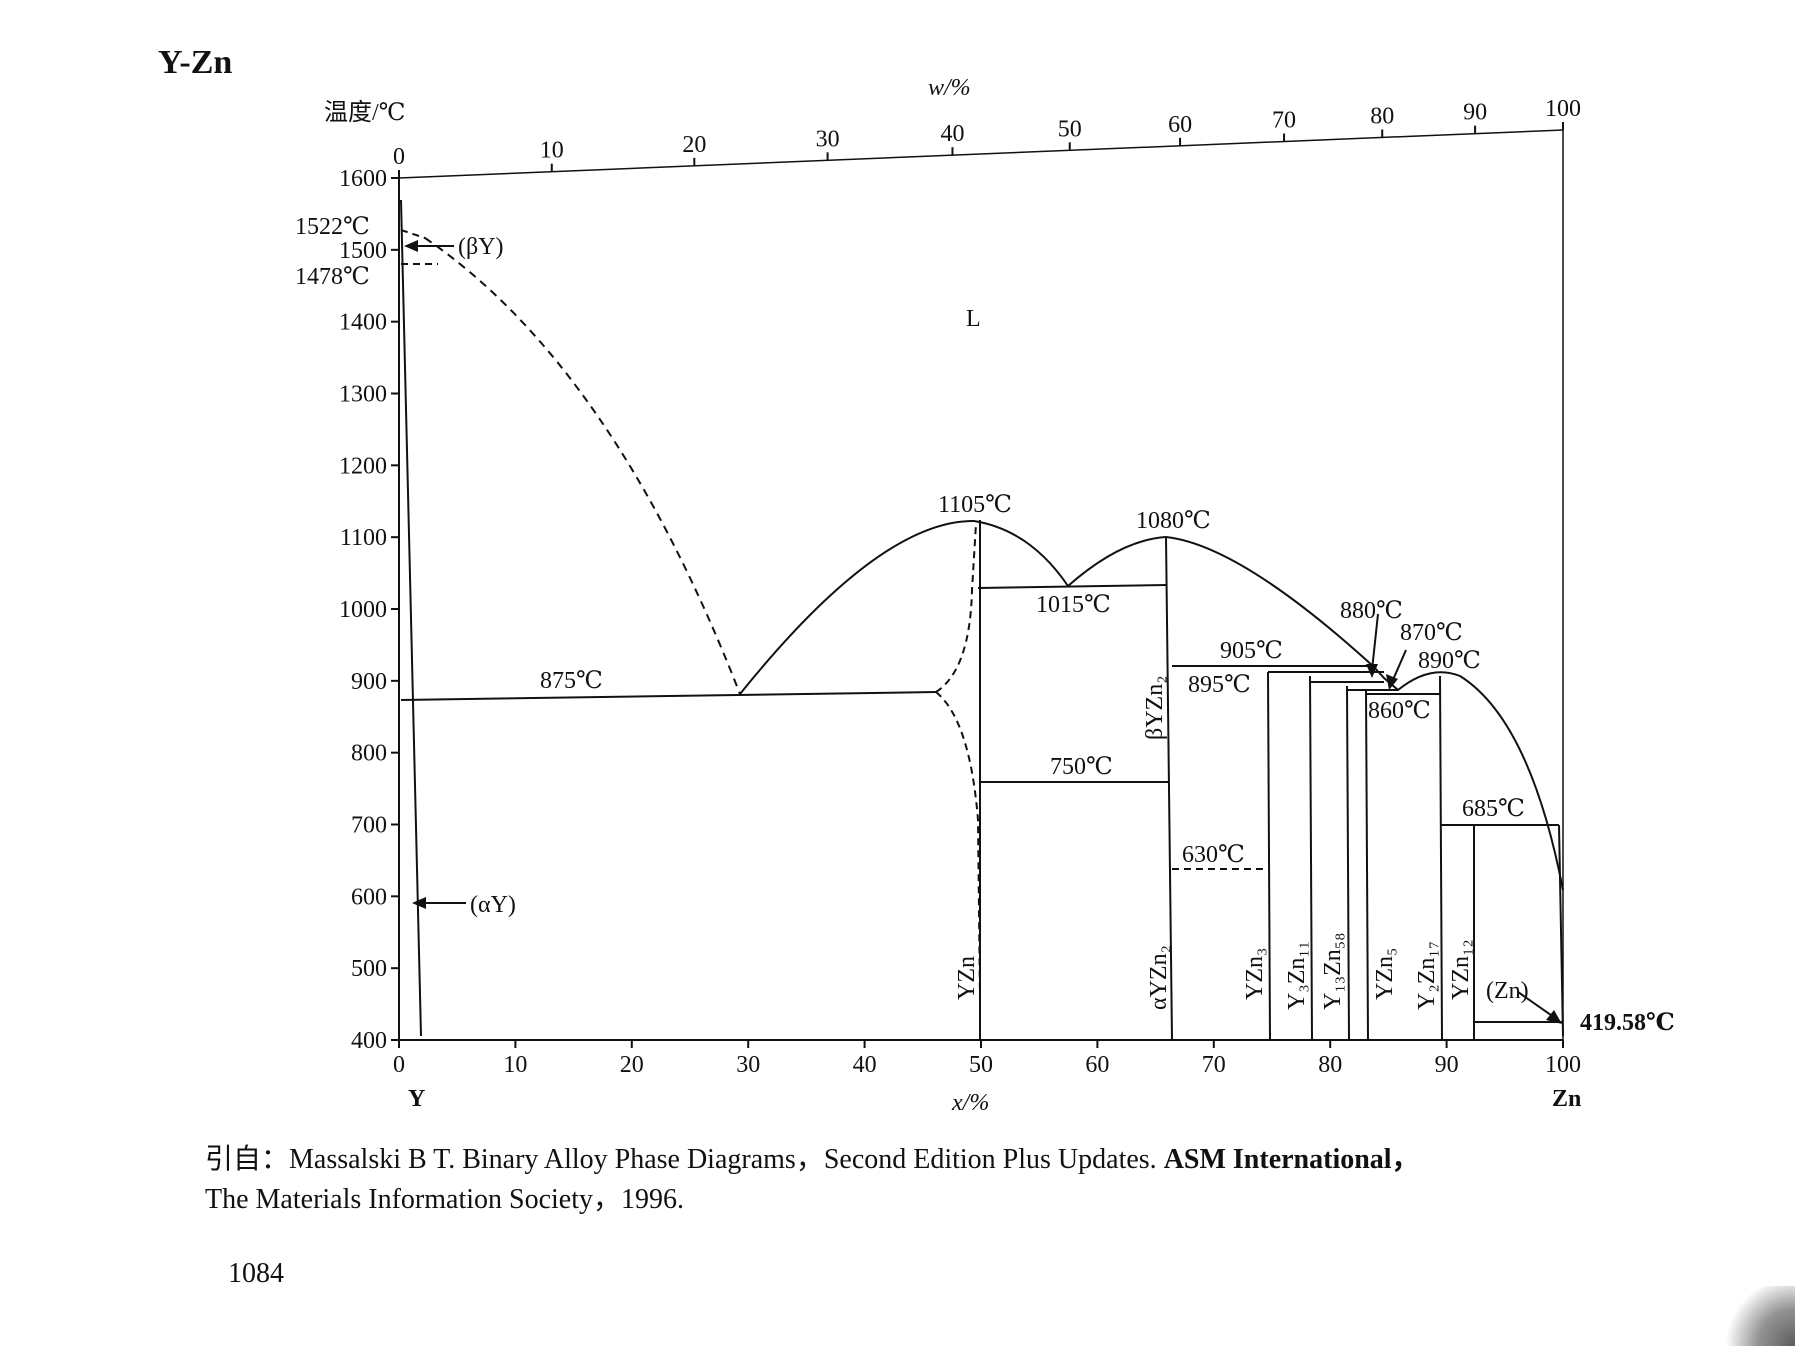 The width and height of the screenshot is (1795, 1346). What do you see at coordinates (1180, 125) in the screenshot?
I see `top-tick-label: 60` at bounding box center [1180, 125].